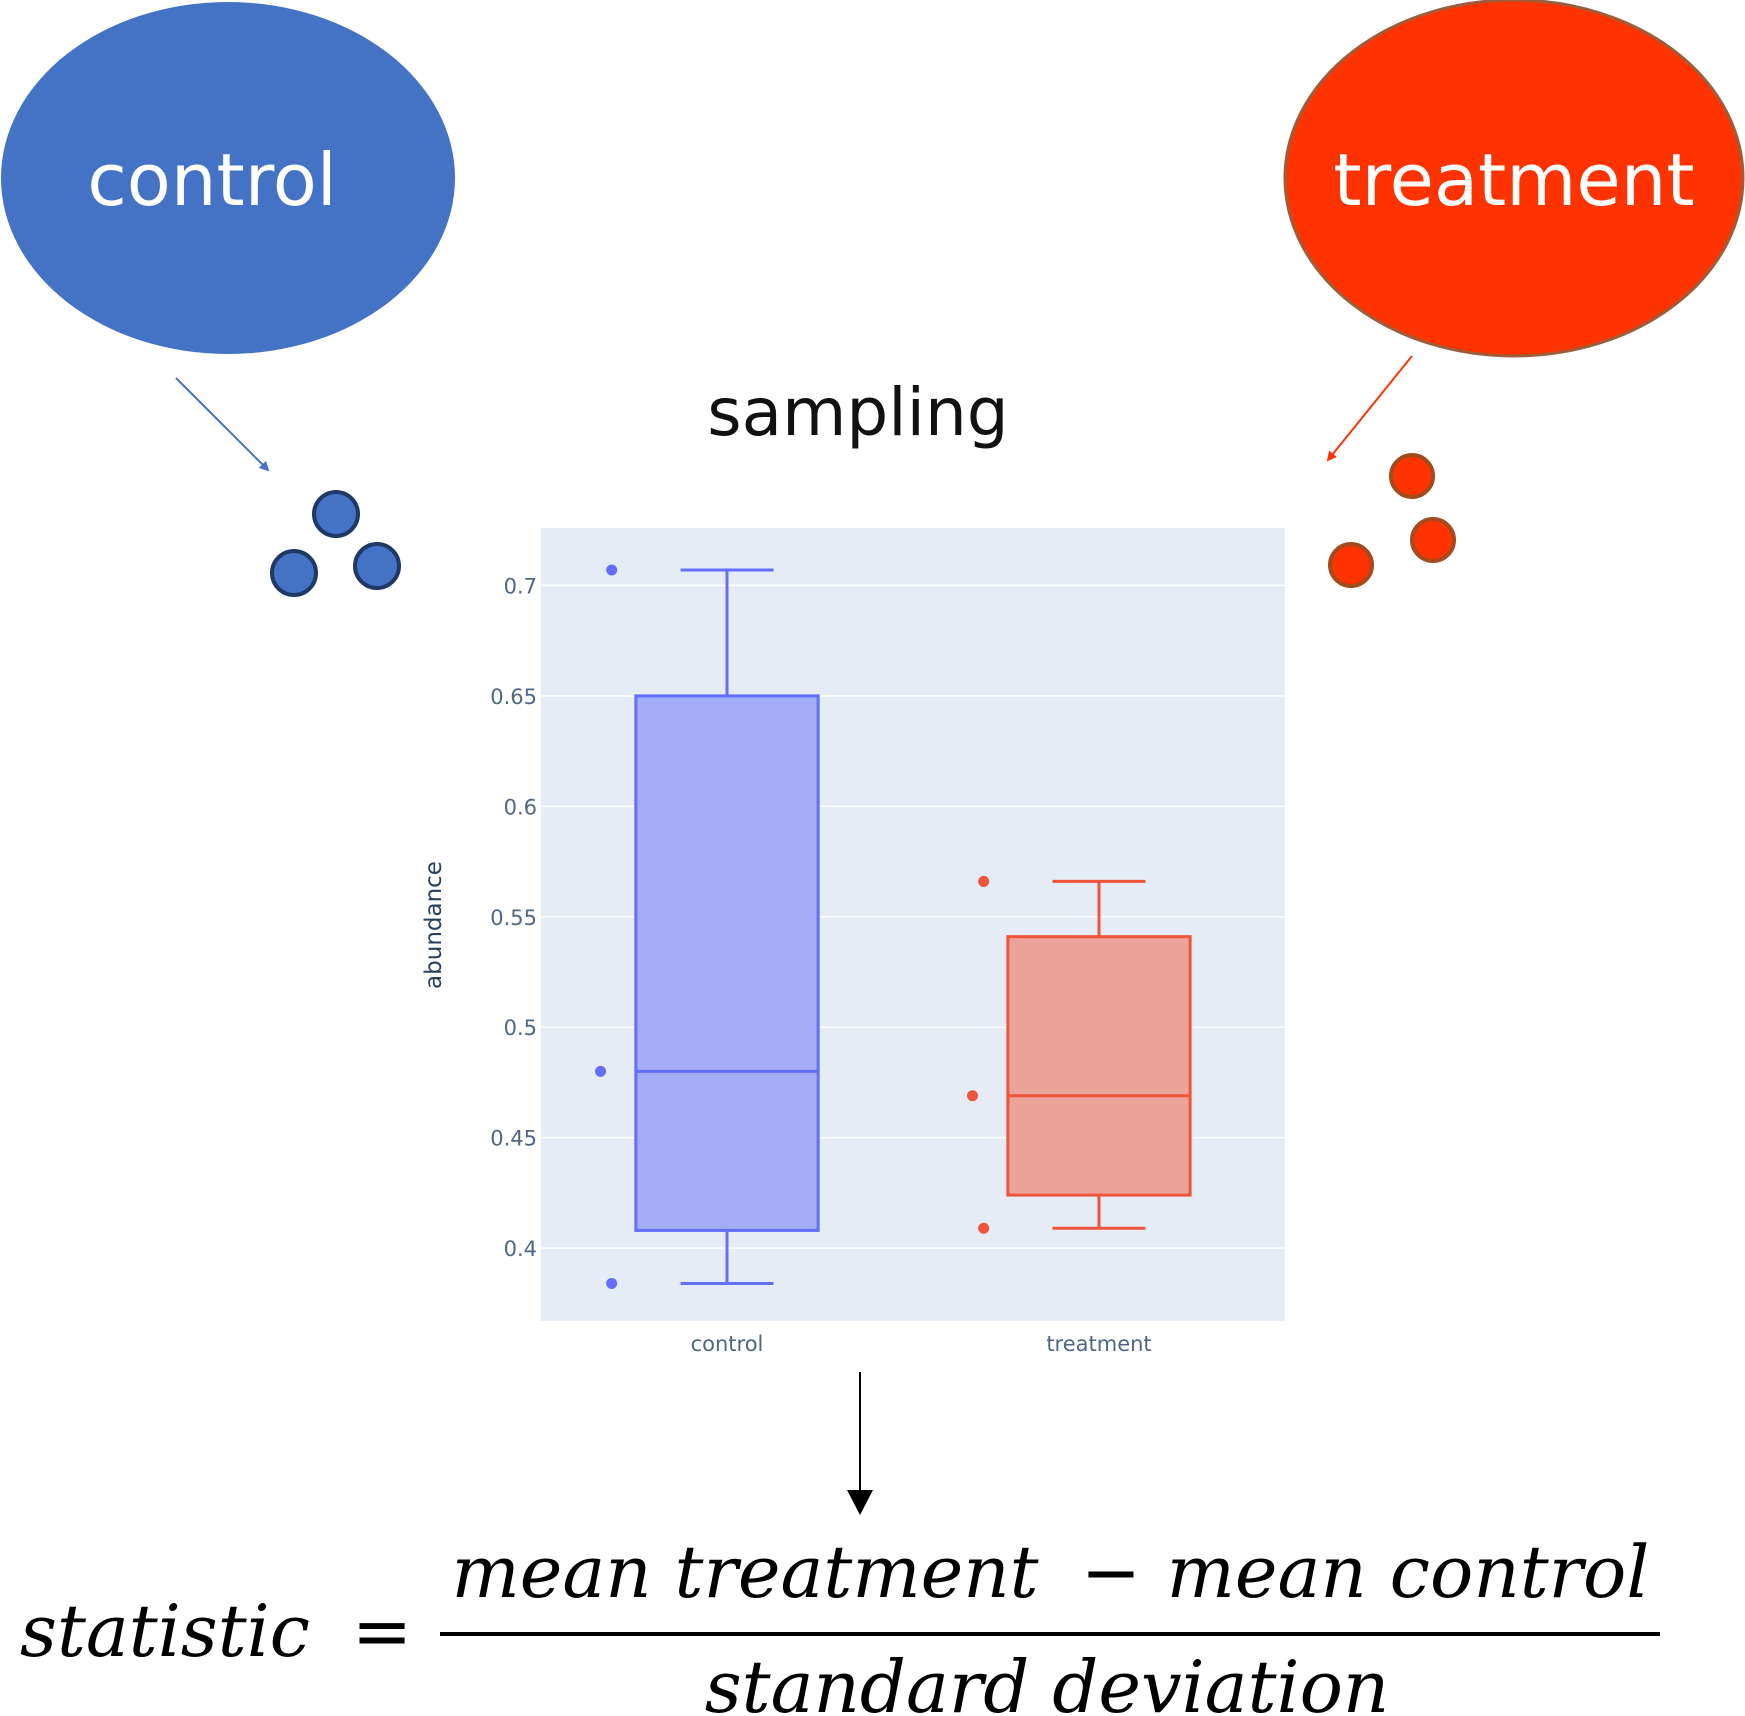 This screenshot has height=1716, width=1745. Describe the element at coordinates (1111, 1572) in the screenshot. I see `formula-minus: −` at that location.